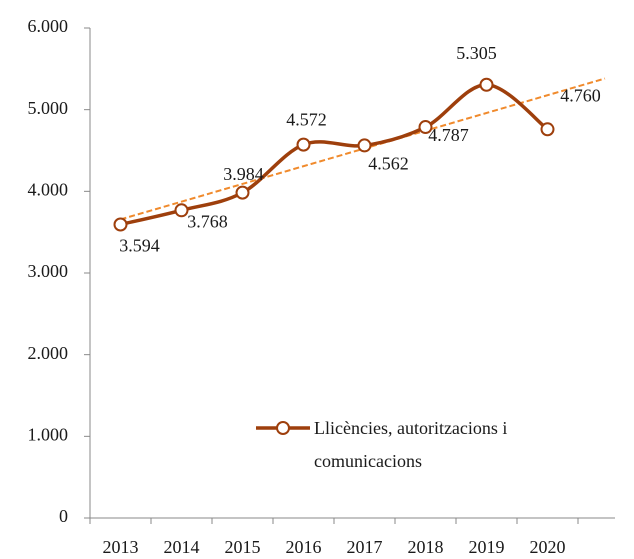  What do you see at coordinates (48, 26) in the screenshot?
I see `y-tick-label: 6.000` at bounding box center [48, 26].